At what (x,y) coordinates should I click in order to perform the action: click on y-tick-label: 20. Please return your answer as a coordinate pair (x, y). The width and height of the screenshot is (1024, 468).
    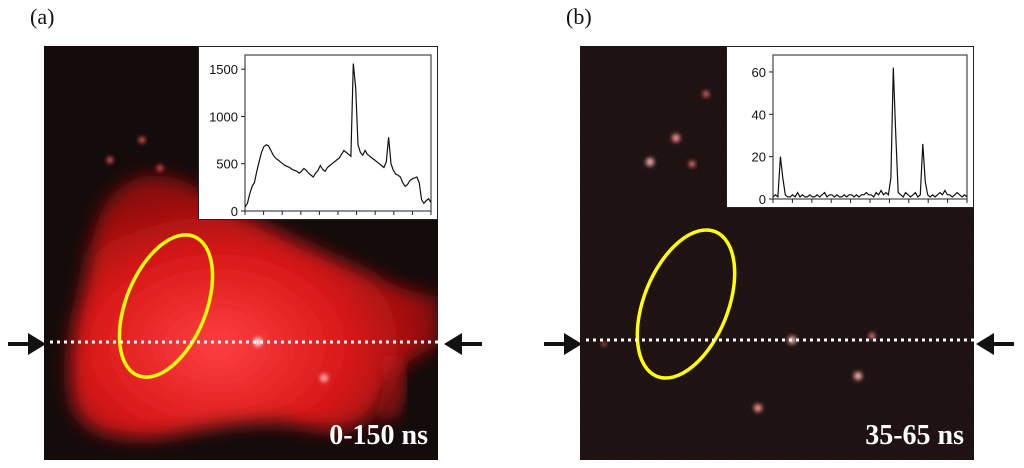
    Looking at the image, I should click on (759, 157).